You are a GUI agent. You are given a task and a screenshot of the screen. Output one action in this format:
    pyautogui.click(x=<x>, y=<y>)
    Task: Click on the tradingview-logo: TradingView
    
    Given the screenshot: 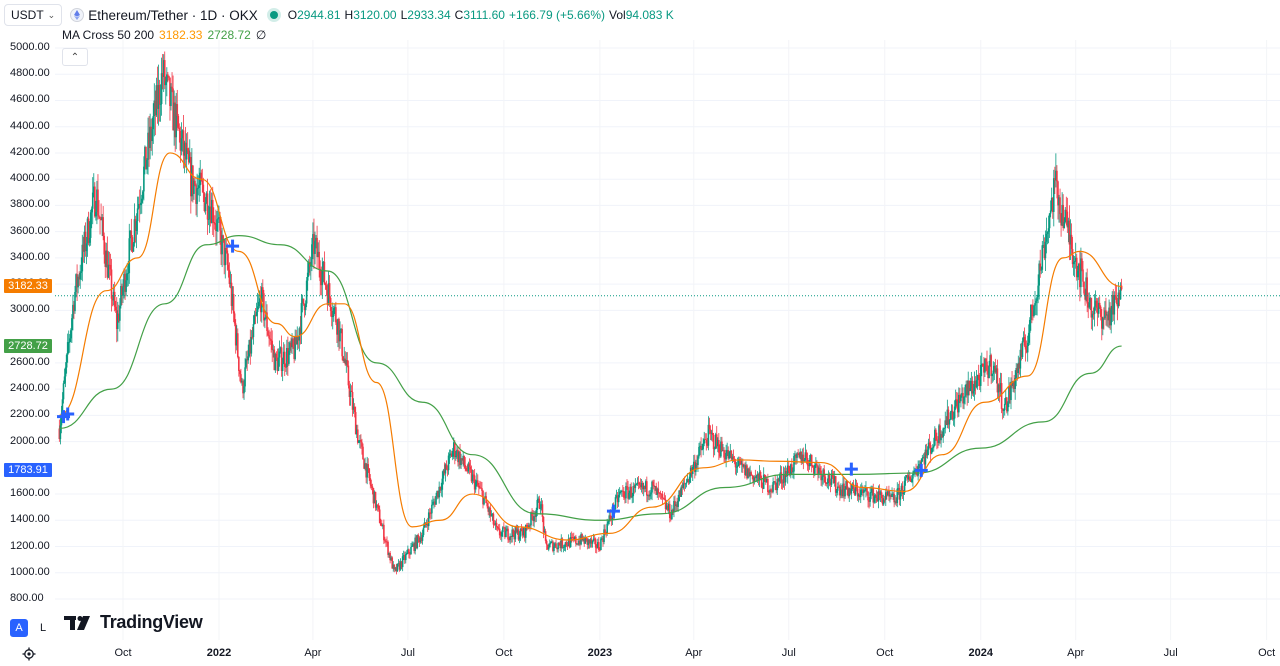 What is the action you would take?
    pyautogui.click(x=133, y=622)
    